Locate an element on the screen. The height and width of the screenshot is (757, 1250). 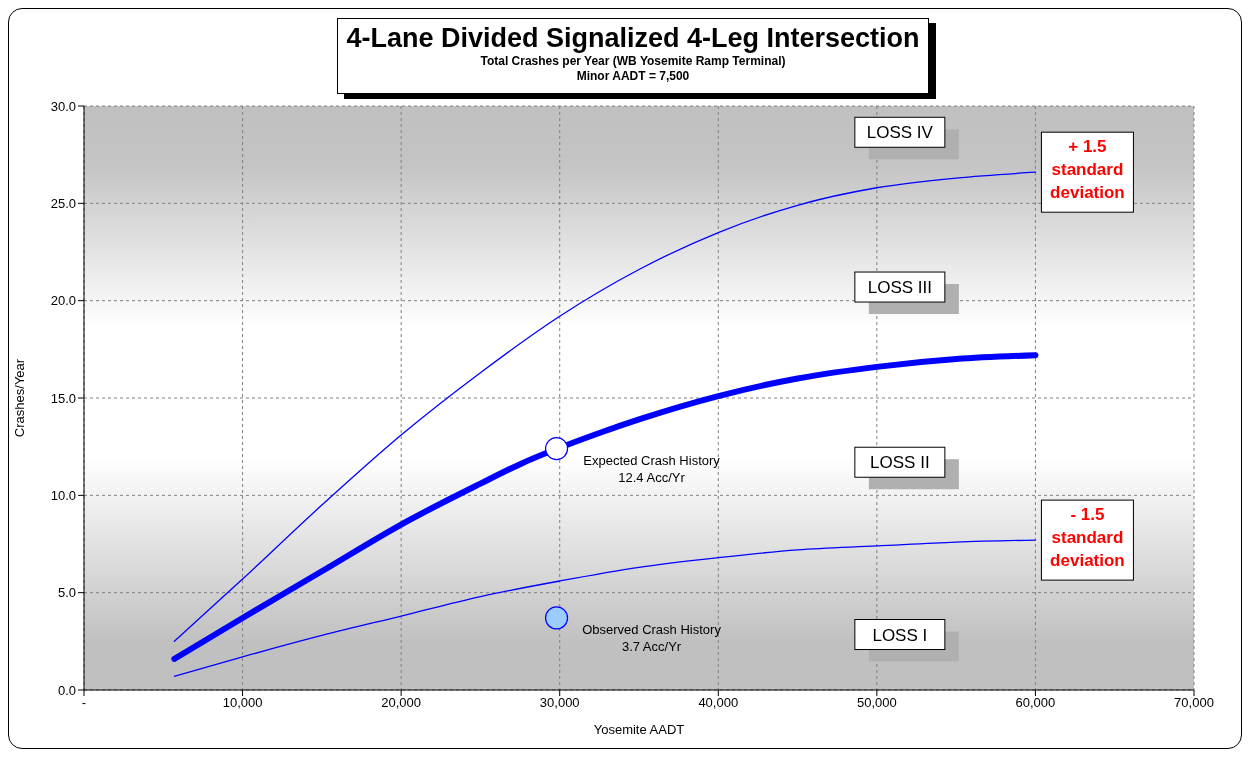
chart-subtitle: Total Crashes per Year (WB Yosemite Ramp Terminal) Minor AADT = 7,500 is located at coordinates (633, 69).